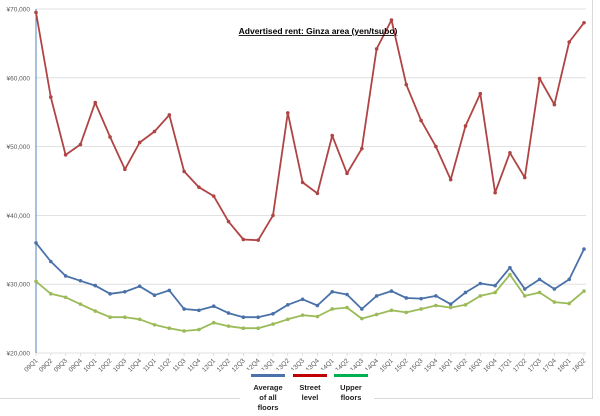 The width and height of the screenshot is (600, 416). What do you see at coordinates (461, 365) in the screenshot?
I see `x-tick-label: 16Q2` at bounding box center [461, 365].